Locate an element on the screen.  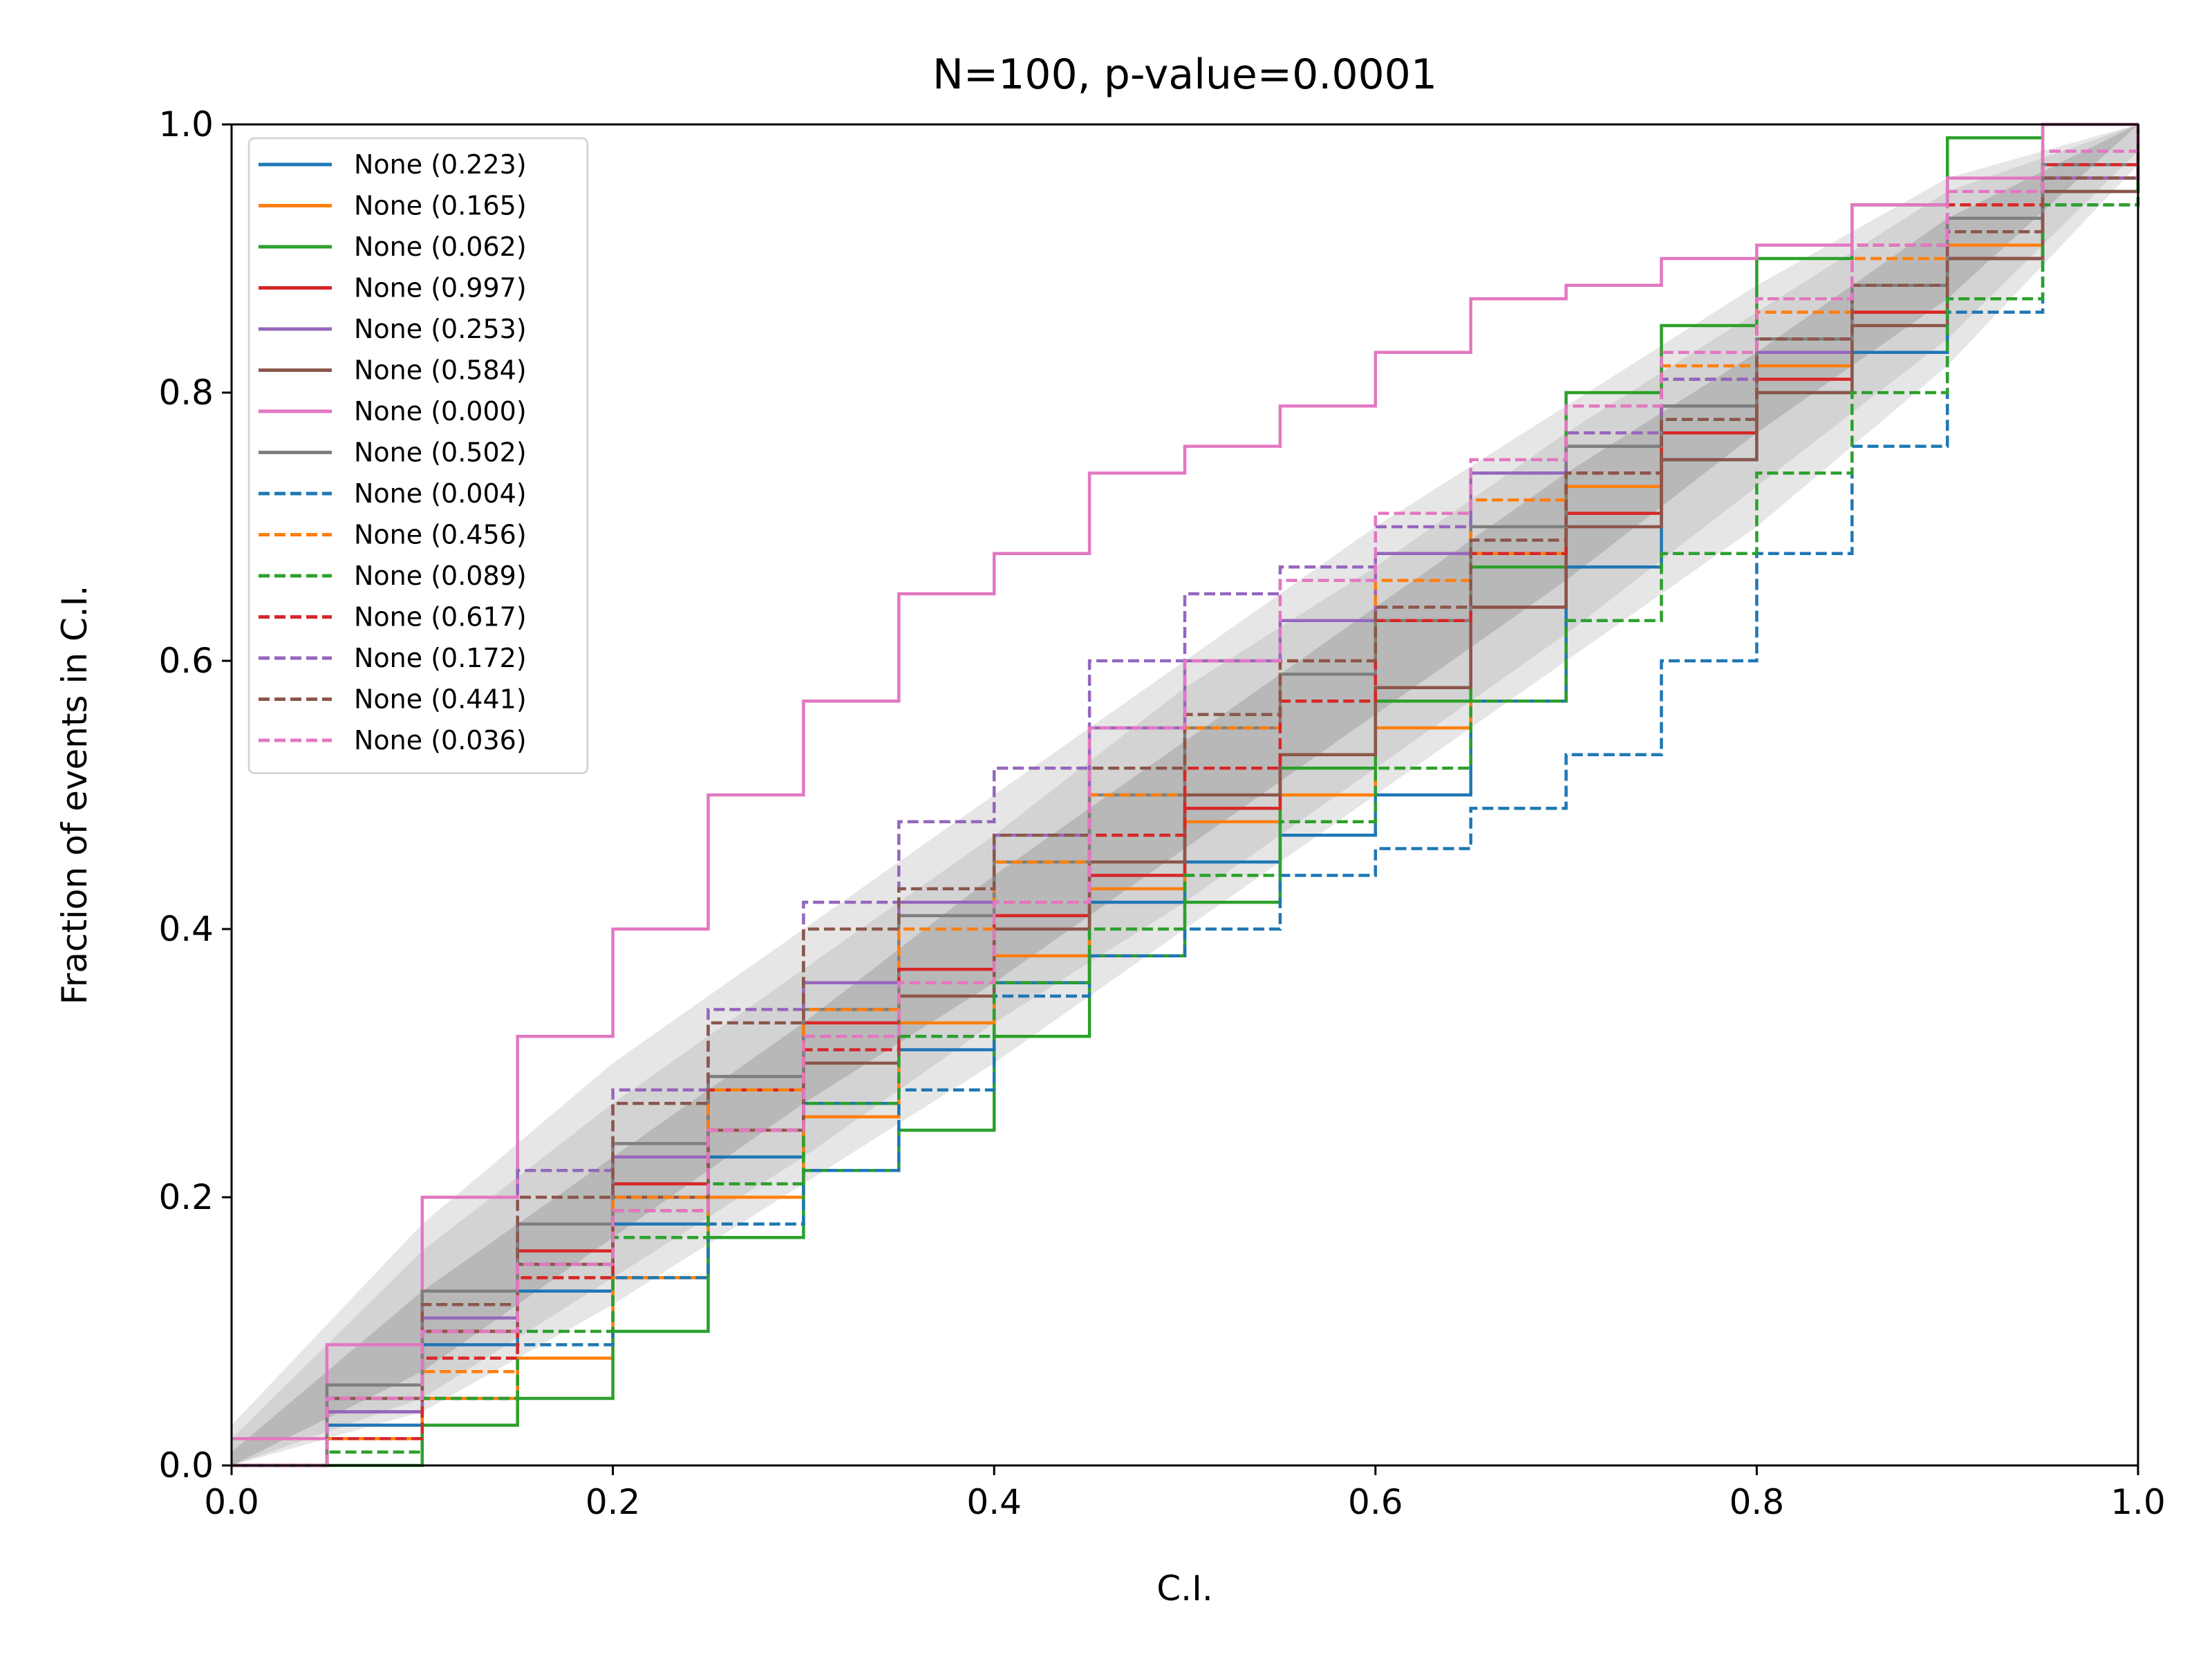
x-tick-label: 0.6 is located at coordinates (1375, 1502).